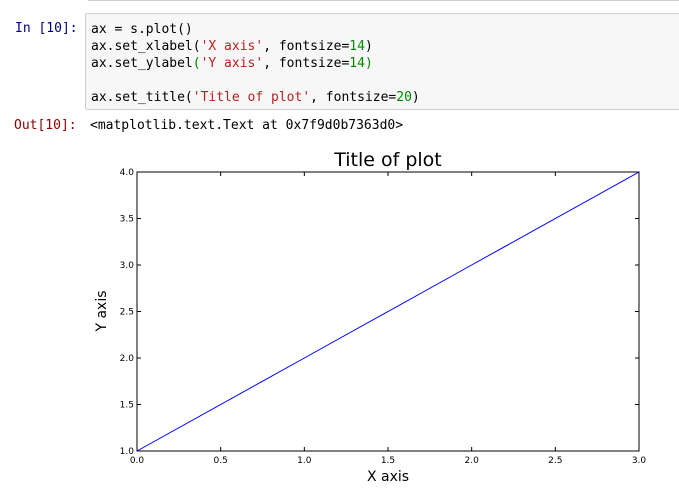  Describe the element at coordinates (127, 359) in the screenshot. I see `y-tick-label: 2.0` at that location.